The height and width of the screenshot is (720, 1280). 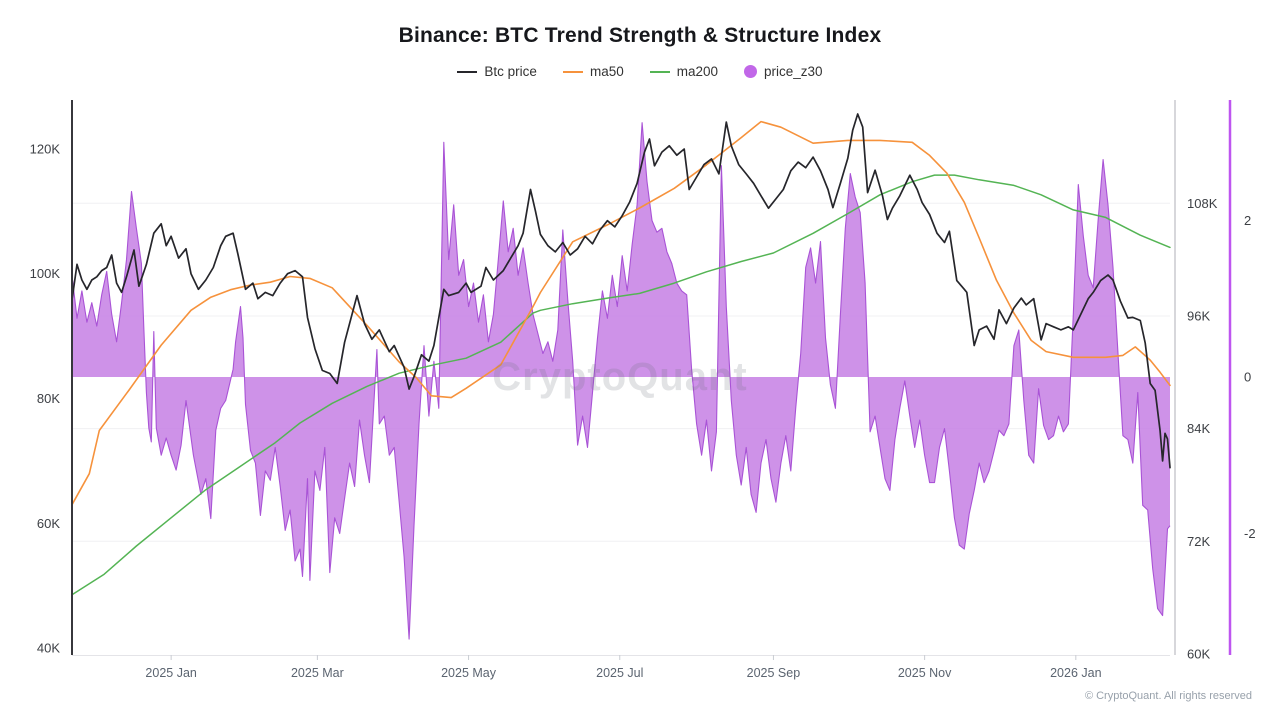 I want to click on z-axis-label: 2, so click(x=1247, y=220).